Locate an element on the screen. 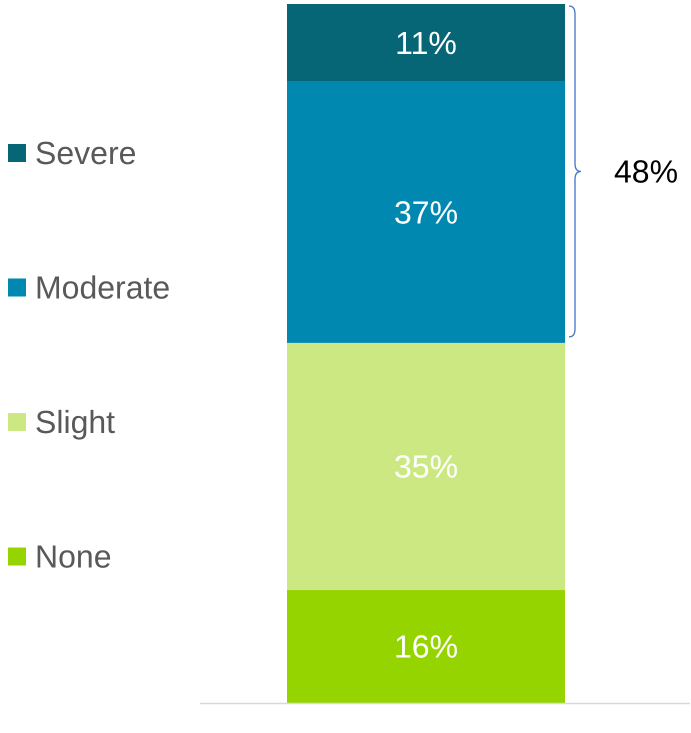 The height and width of the screenshot is (733, 691). data-label: 16% is located at coordinates (426, 646).